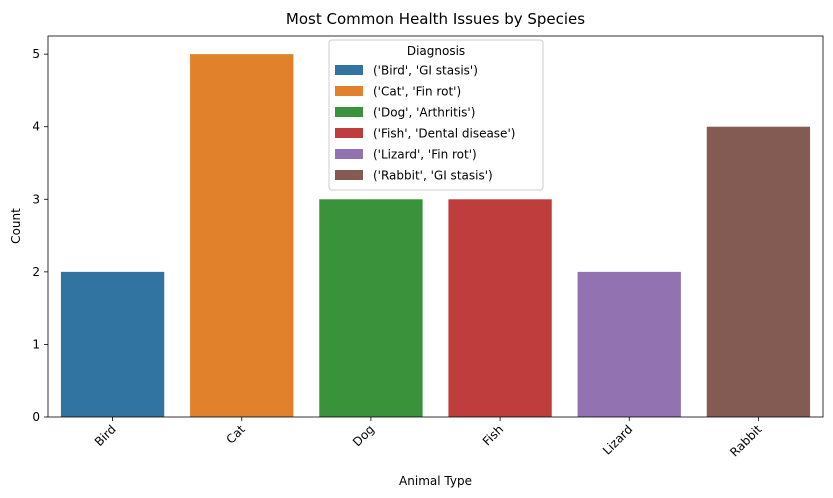  Describe the element at coordinates (105, 435) in the screenshot. I see `x-tick-label-bird: Bird` at that location.